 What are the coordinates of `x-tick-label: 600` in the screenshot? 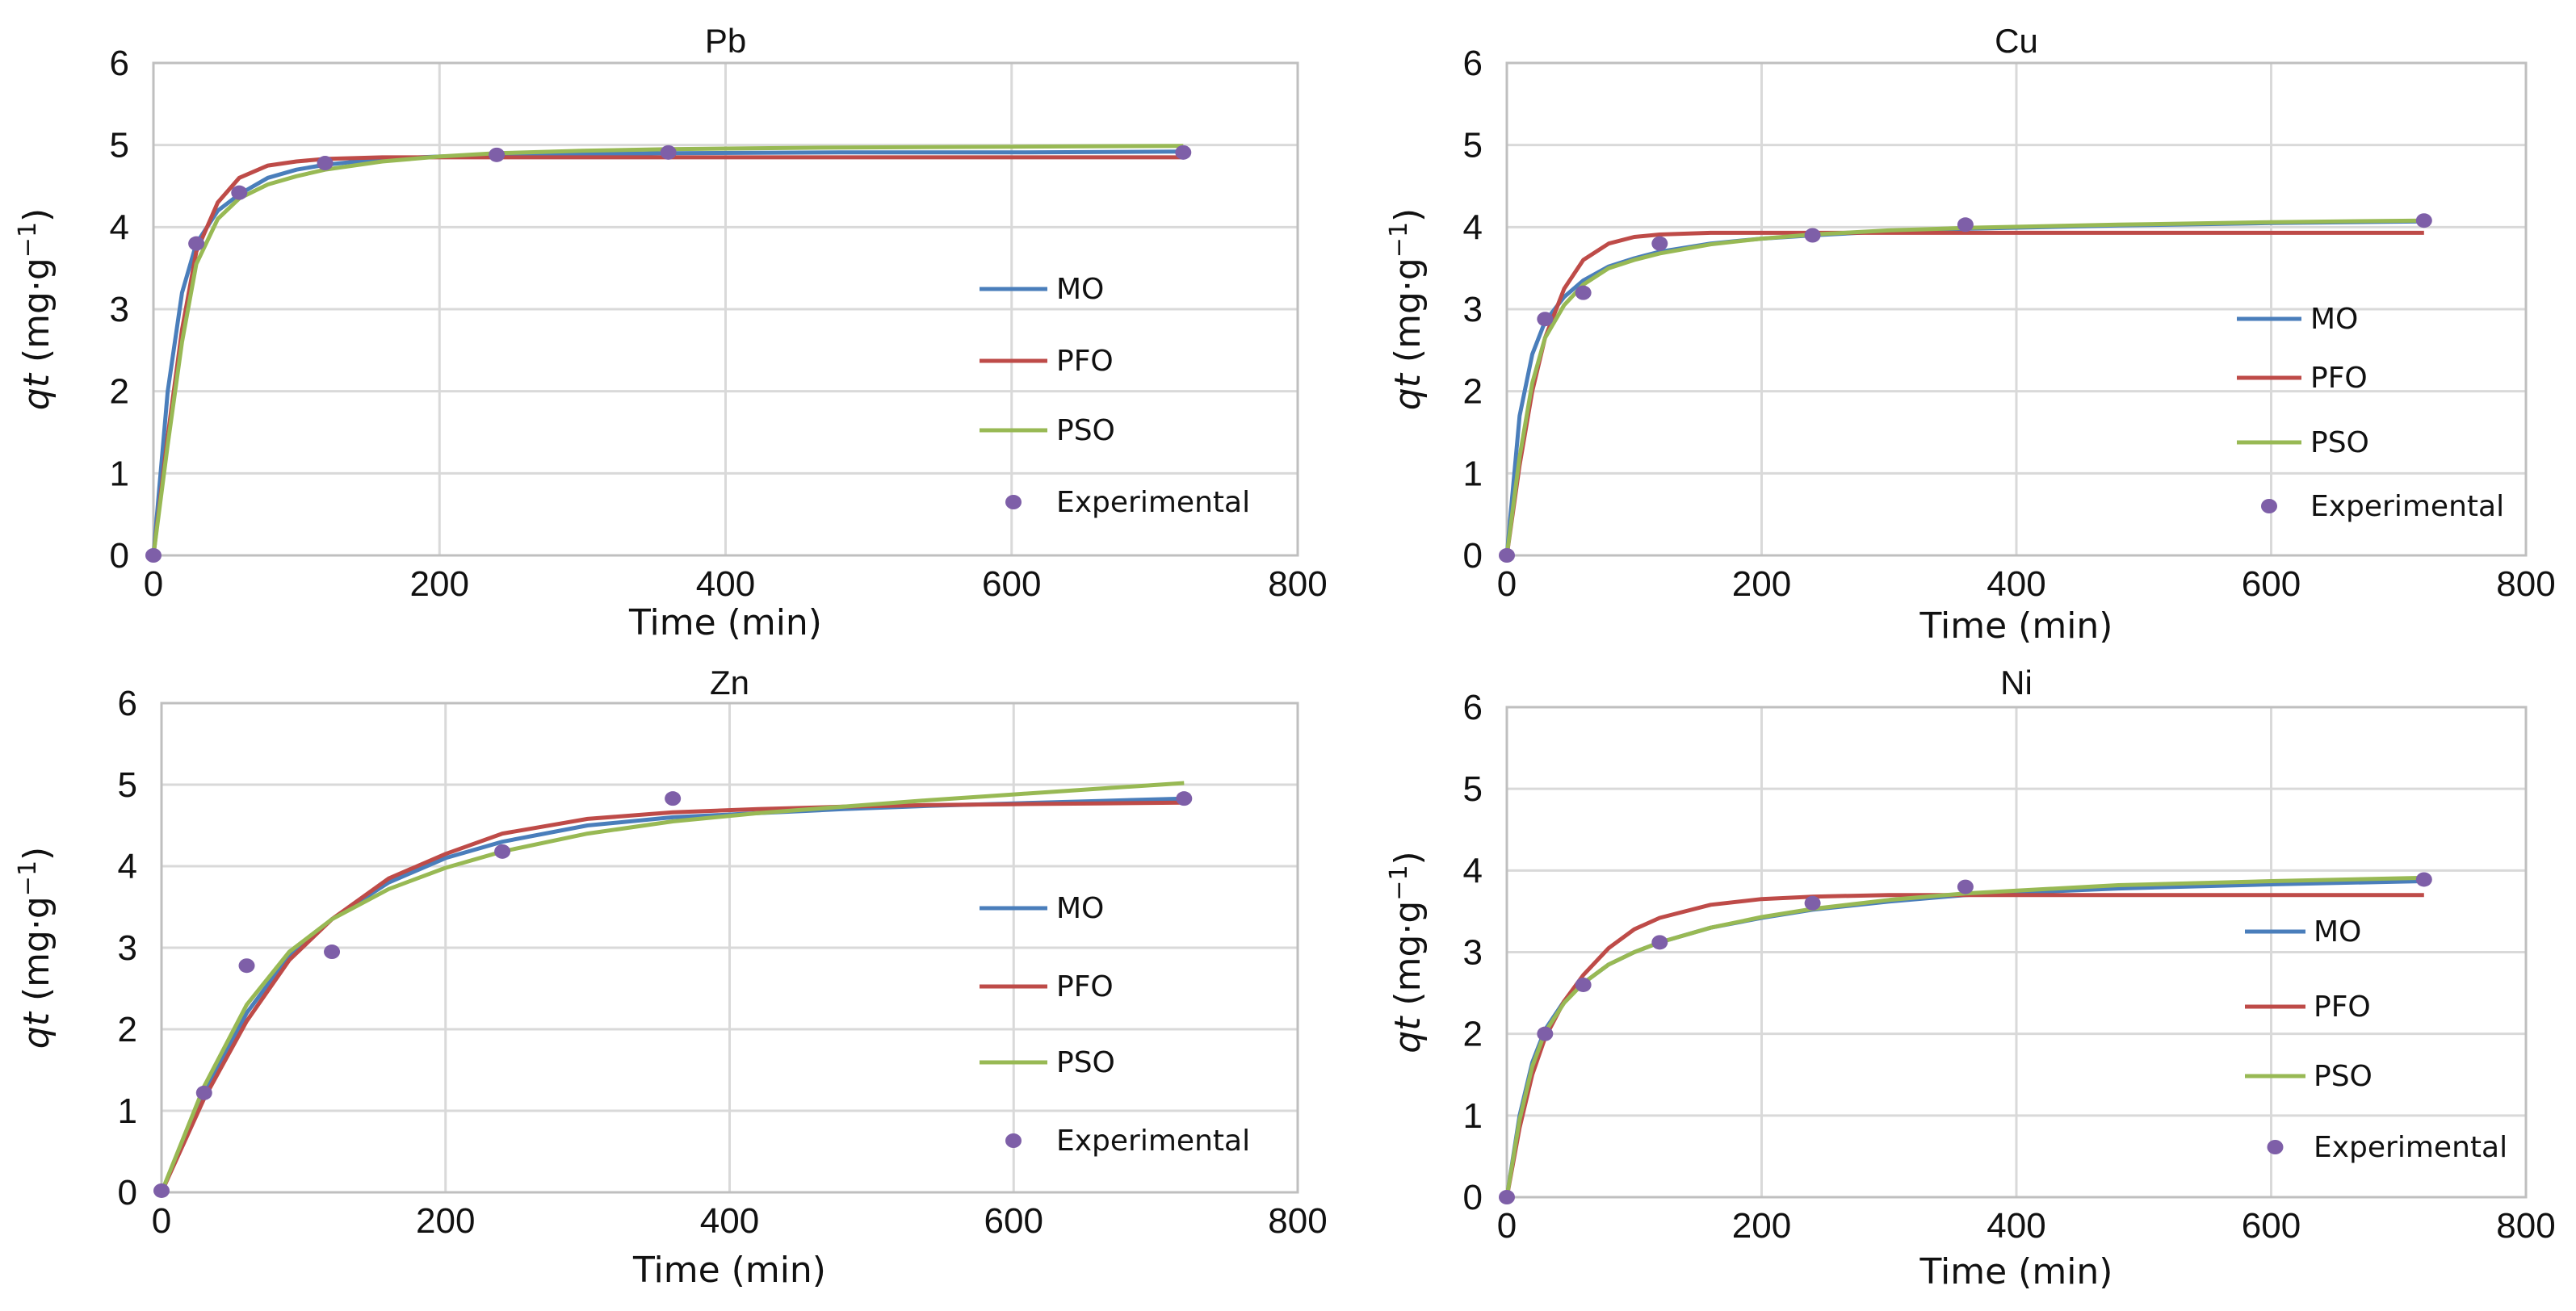 It's located at (1014, 1221).